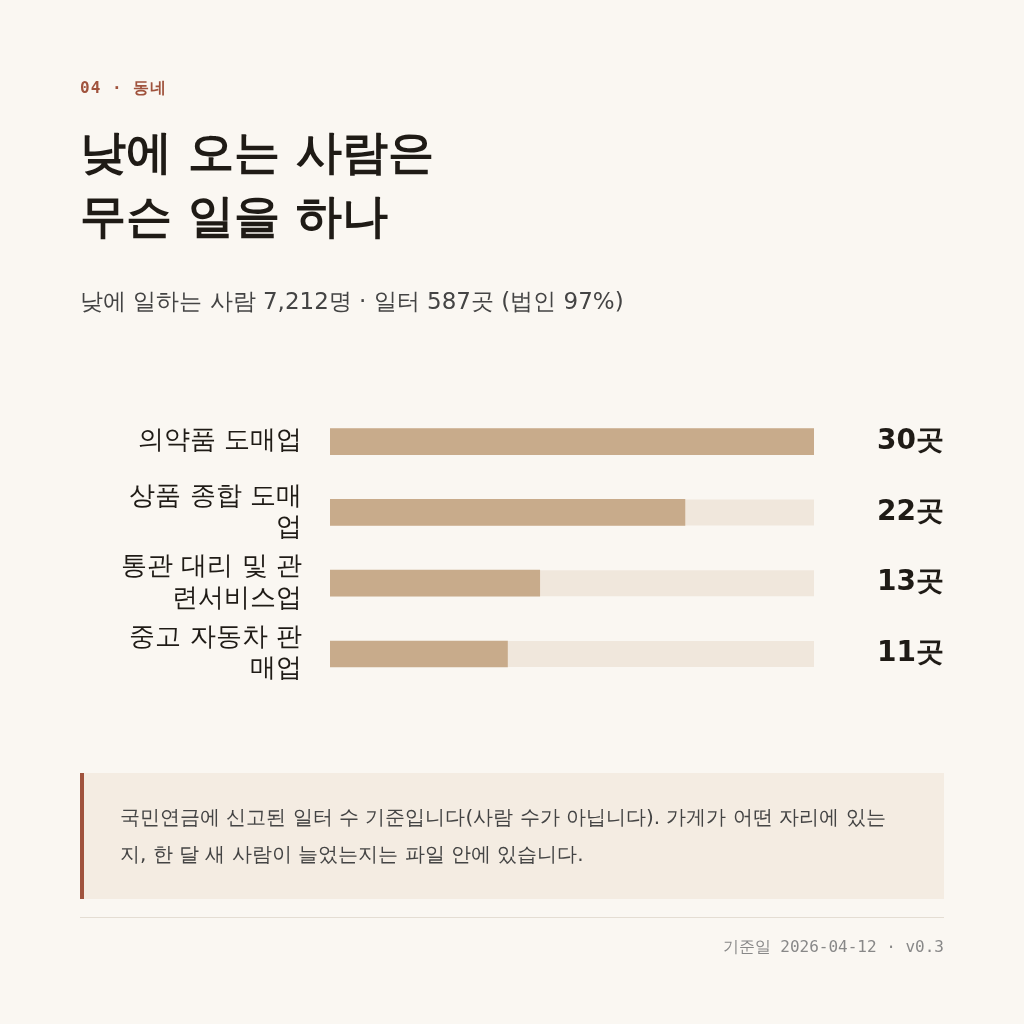 This screenshot has height=1024, width=1024. I want to click on y-tick-label: 상품 종합 도매업, so click(215, 510).